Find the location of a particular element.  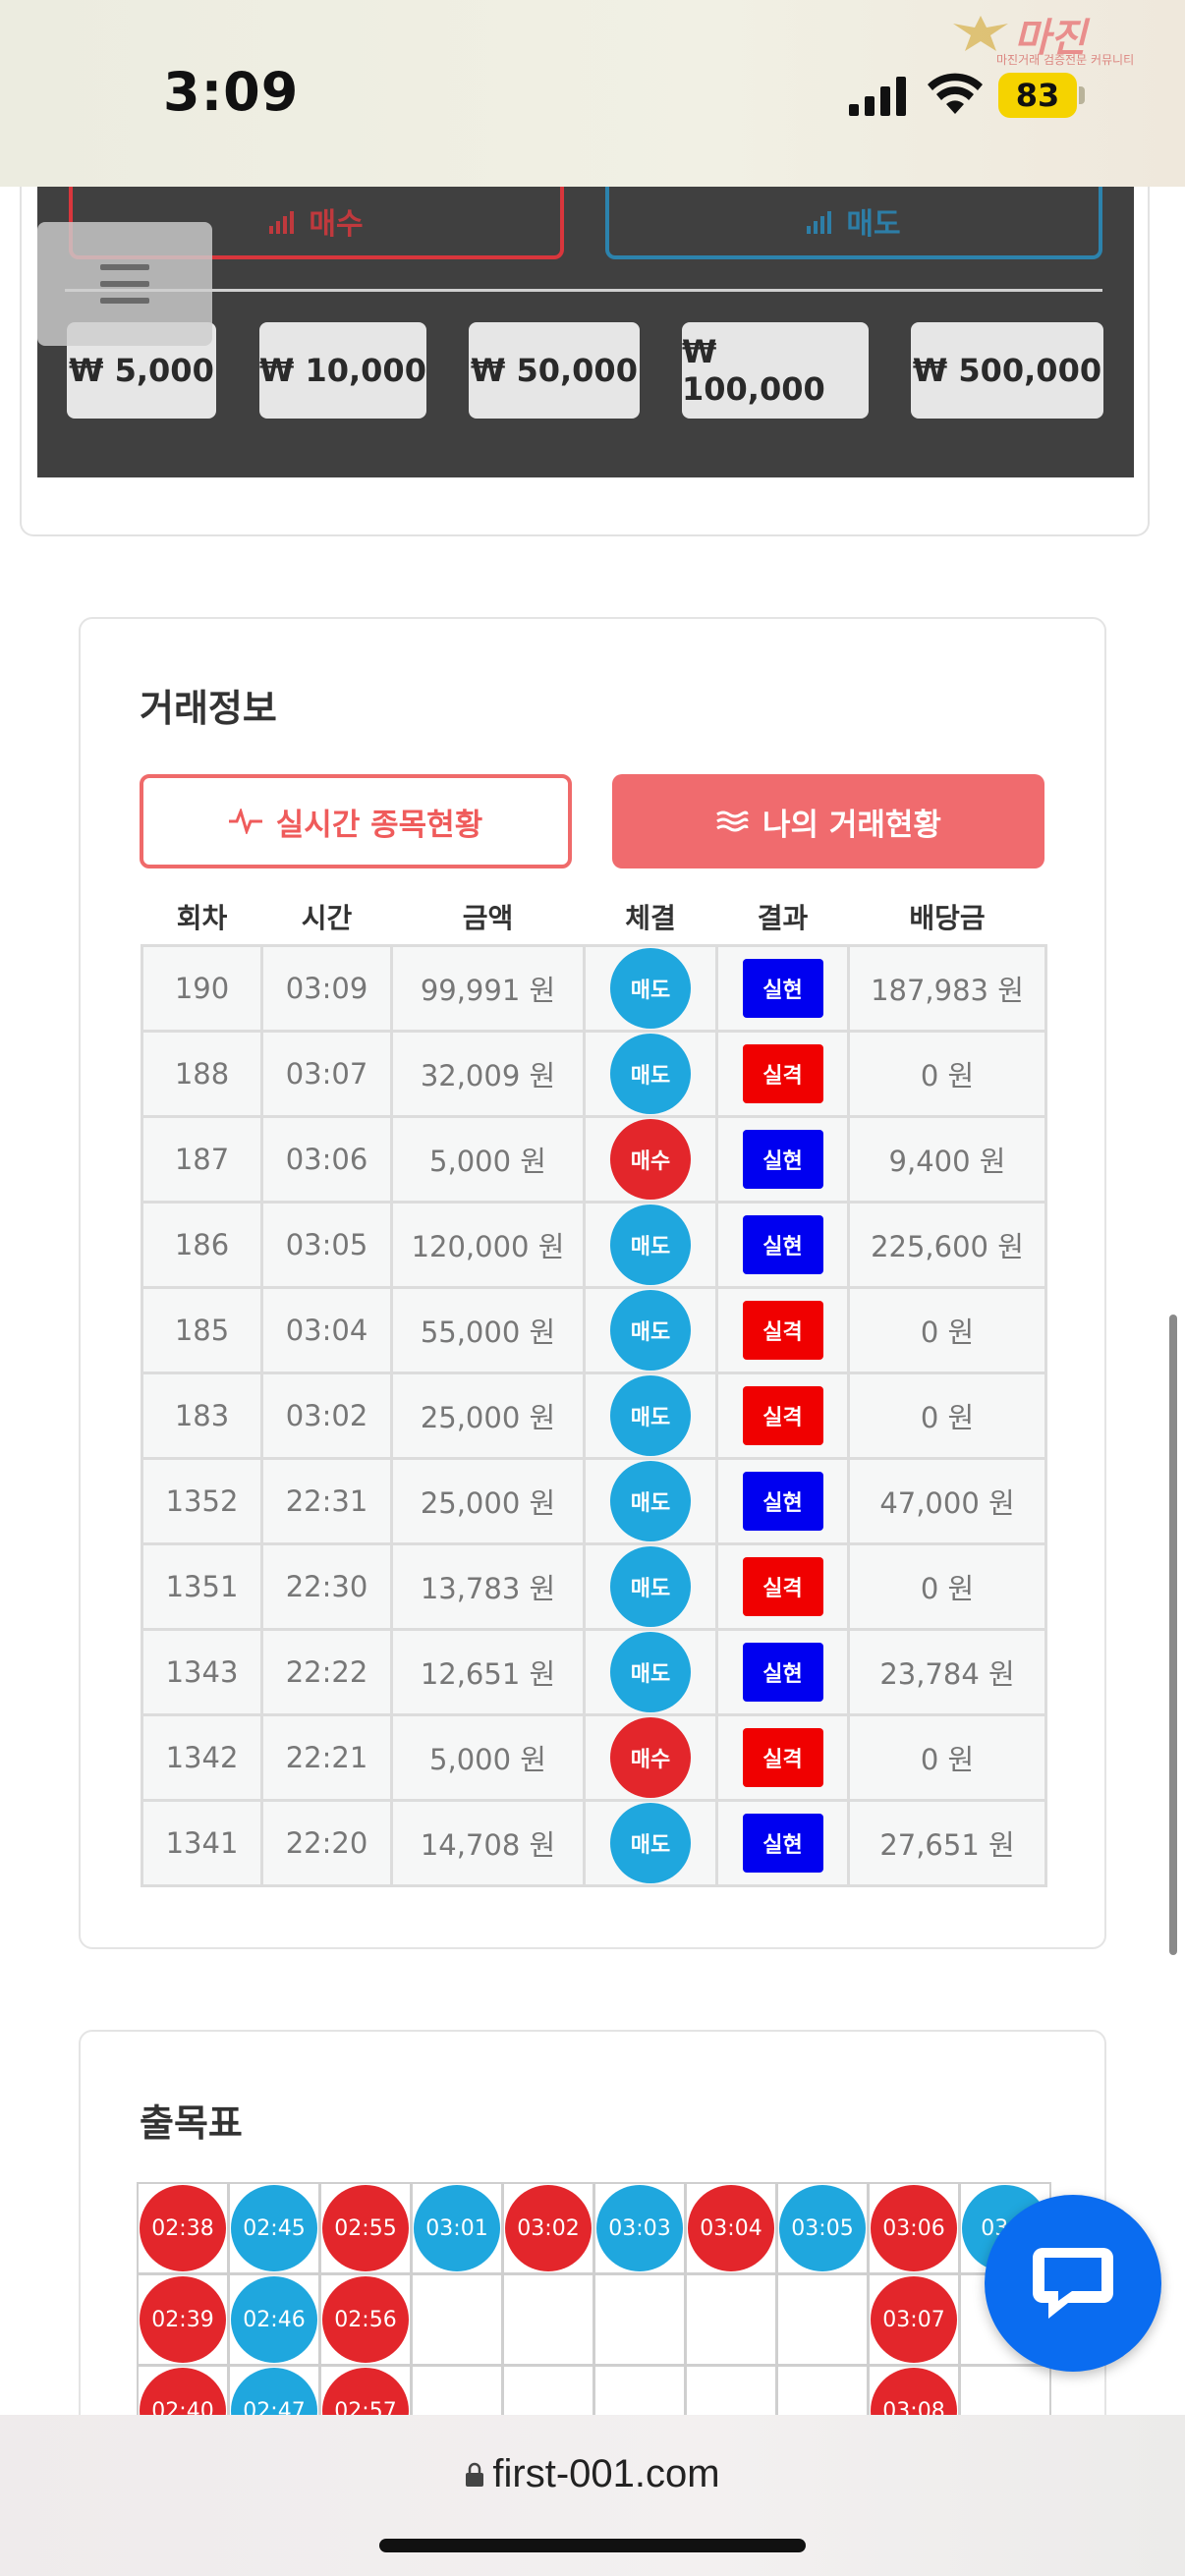

table-row: 1341 22:20 14,708 원 매도 실현 27,651 원 is located at coordinates (594, 1842).